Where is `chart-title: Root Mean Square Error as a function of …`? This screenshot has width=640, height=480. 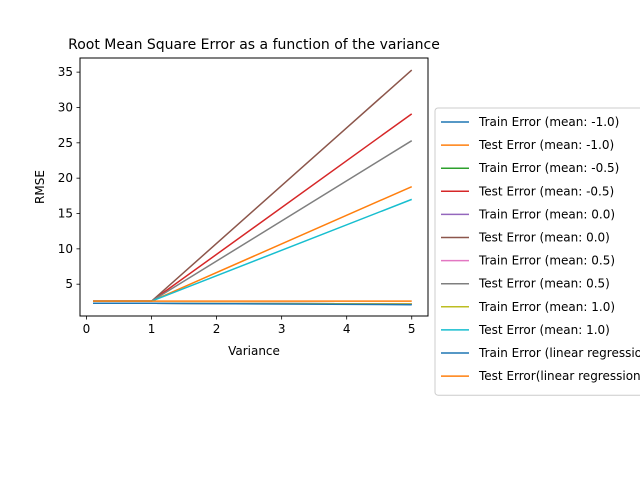 chart-title: Root Mean Square Error as a function of … is located at coordinates (254, 45).